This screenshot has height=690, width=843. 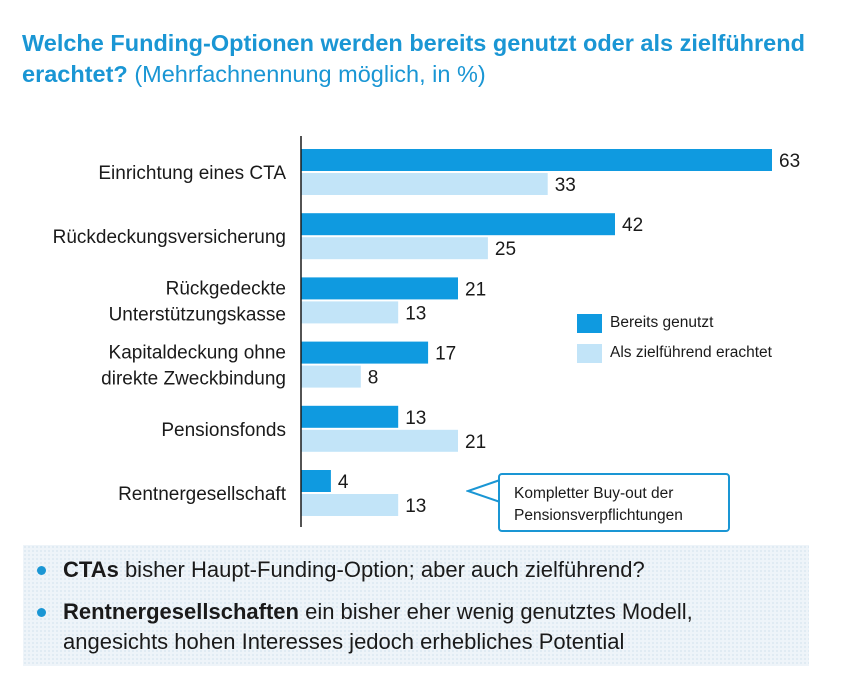 What do you see at coordinates (197, 353) in the screenshot?
I see `category-label: Kapitaldeckung ohne` at bounding box center [197, 353].